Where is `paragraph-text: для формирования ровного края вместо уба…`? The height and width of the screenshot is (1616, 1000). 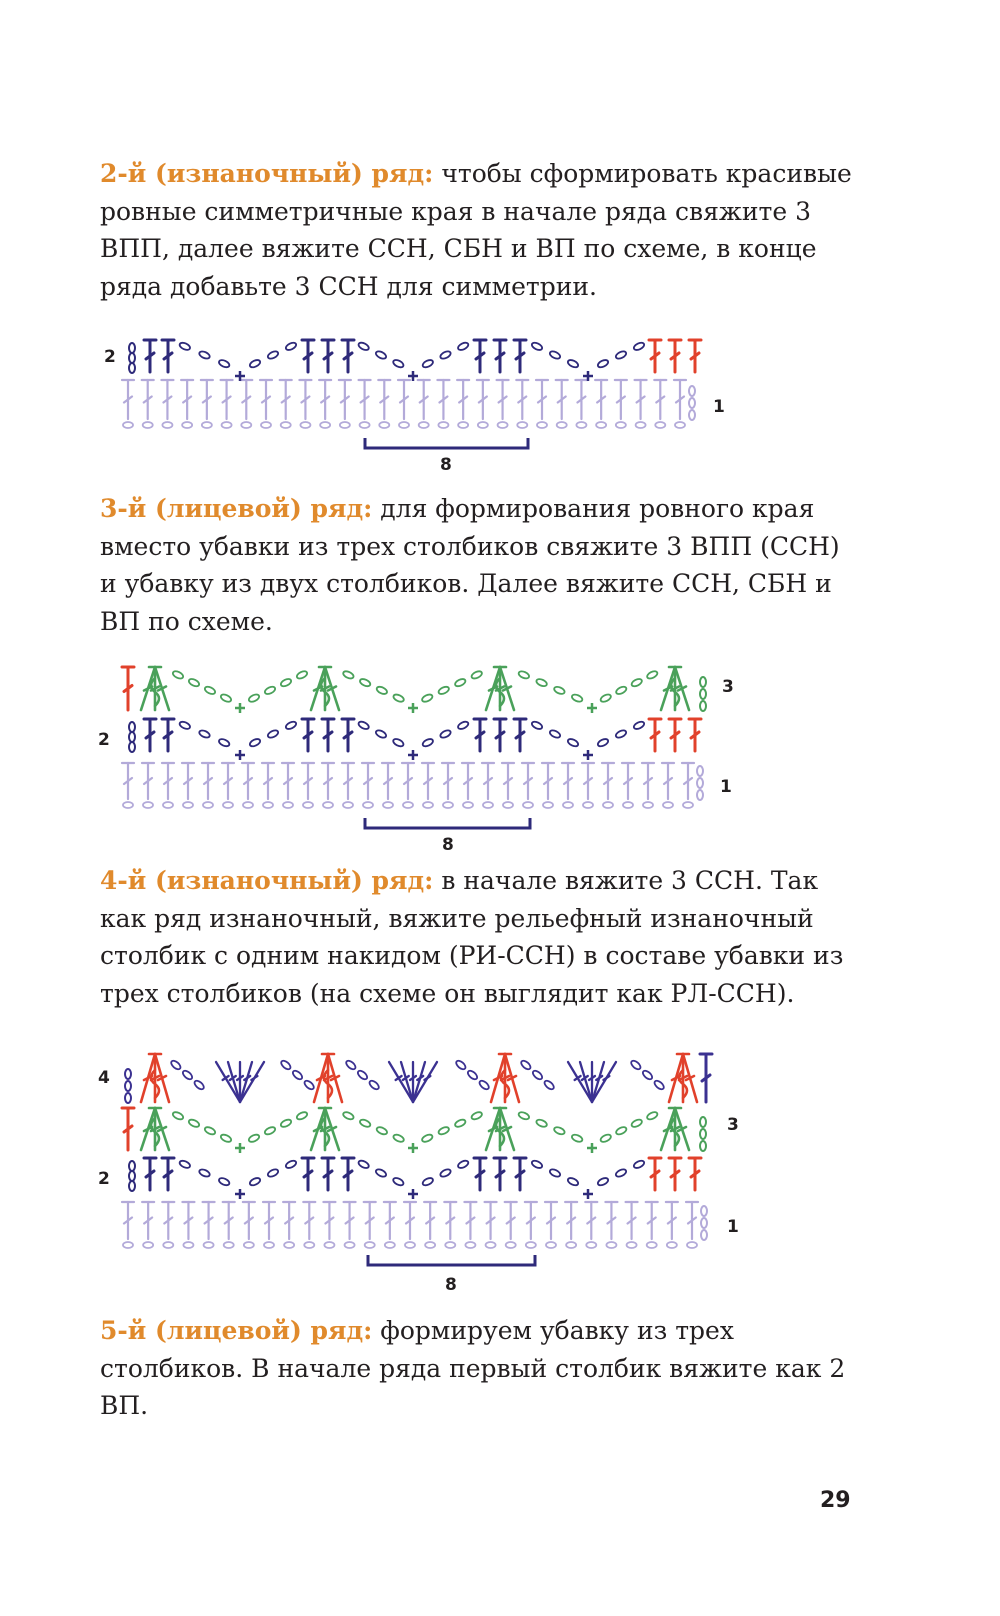
paragraph-text: для формирования ровного края вместо уба… is located at coordinates (470, 565).